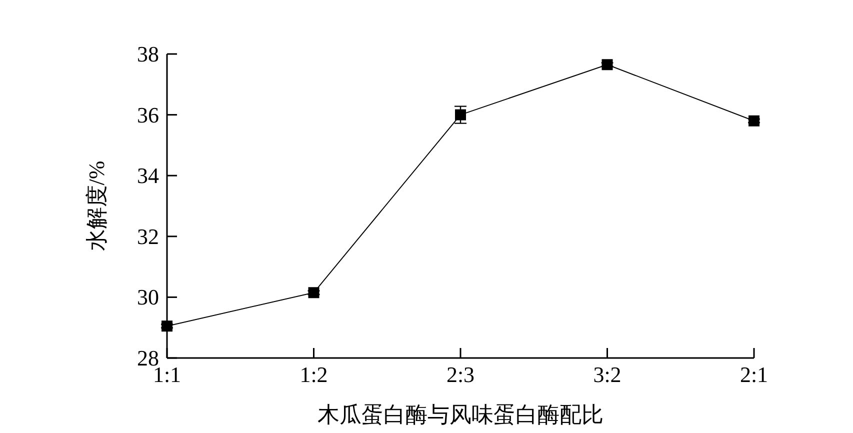  What do you see at coordinates (754, 374) in the screenshot?
I see `x-tick-label: 2:1` at bounding box center [754, 374].